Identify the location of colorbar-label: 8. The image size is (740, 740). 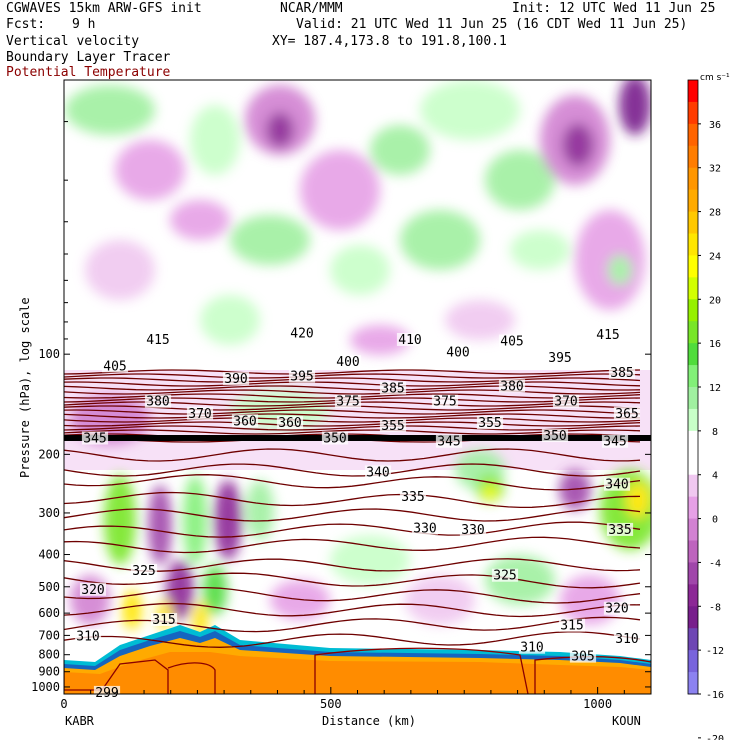
(715, 432).